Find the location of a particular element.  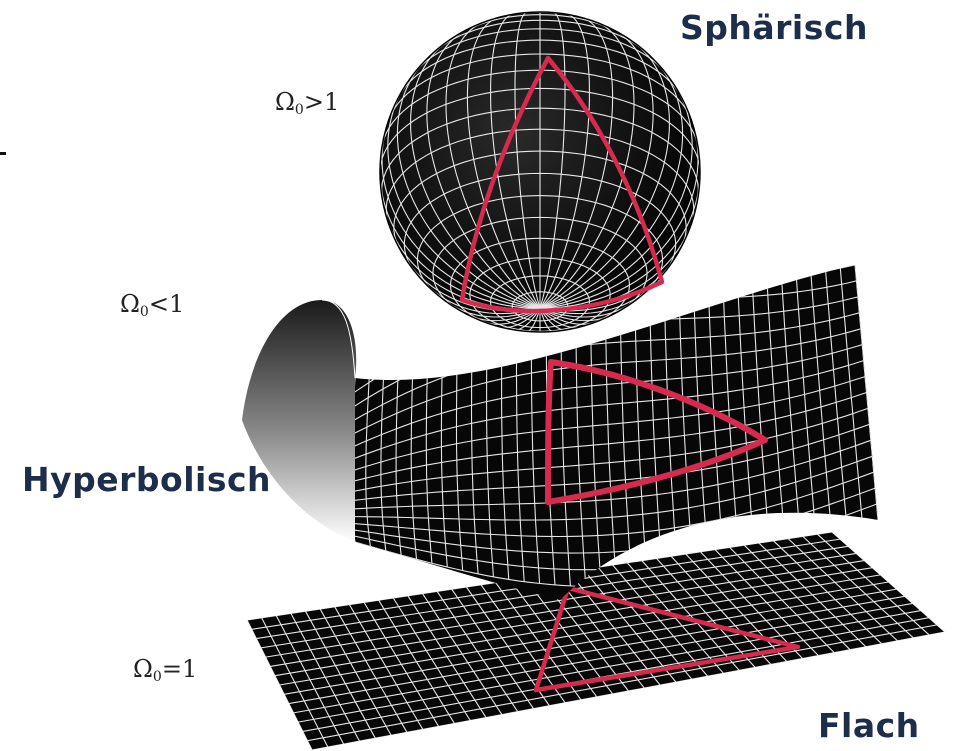

spherical-triangle is located at coordinates (562, 184).